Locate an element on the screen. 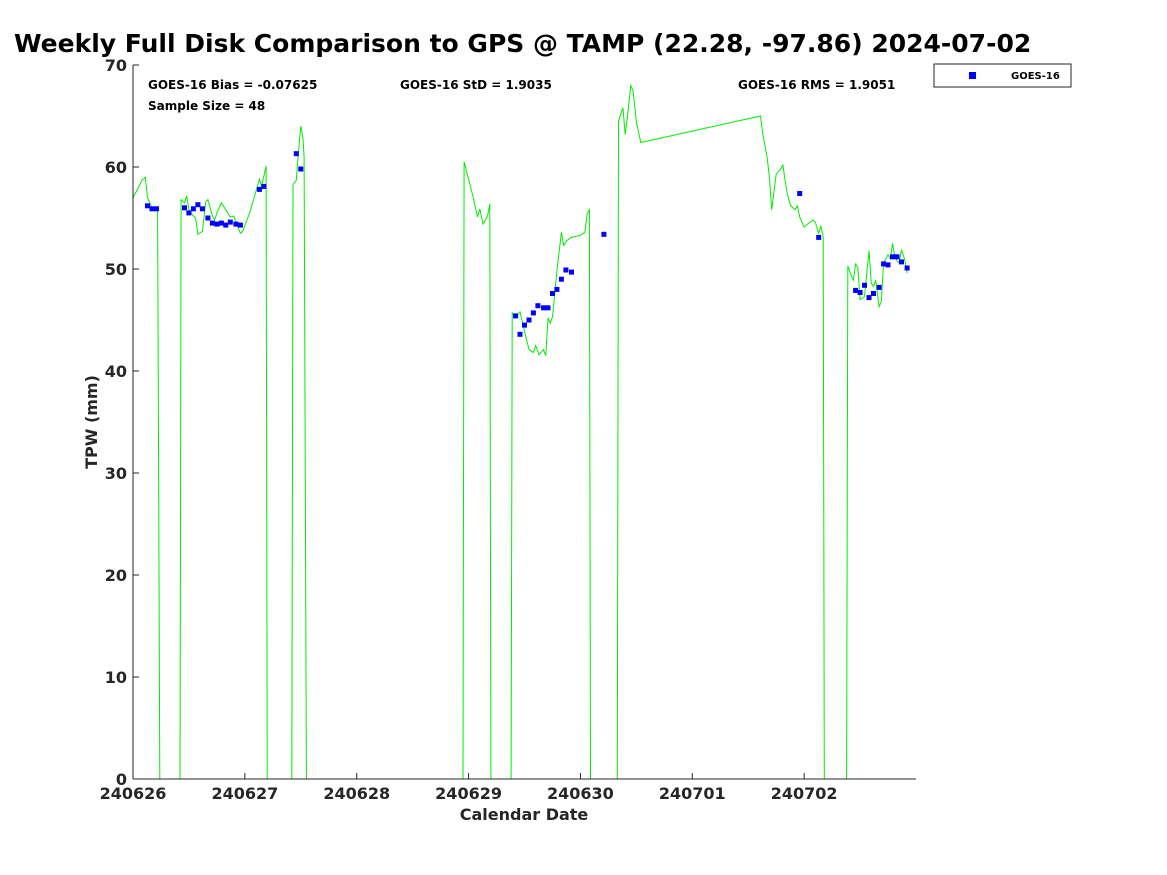 The width and height of the screenshot is (1167, 875). y-tick-label: 60 is located at coordinates (116, 167).